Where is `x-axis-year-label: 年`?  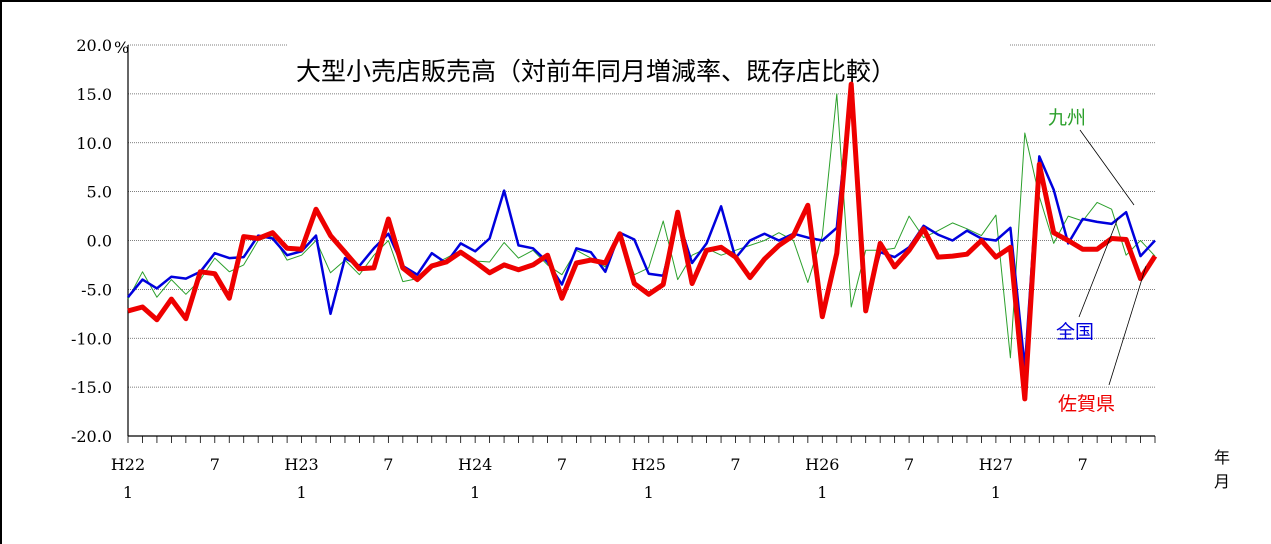 x-axis-year-label: 年 is located at coordinates (1222, 457).